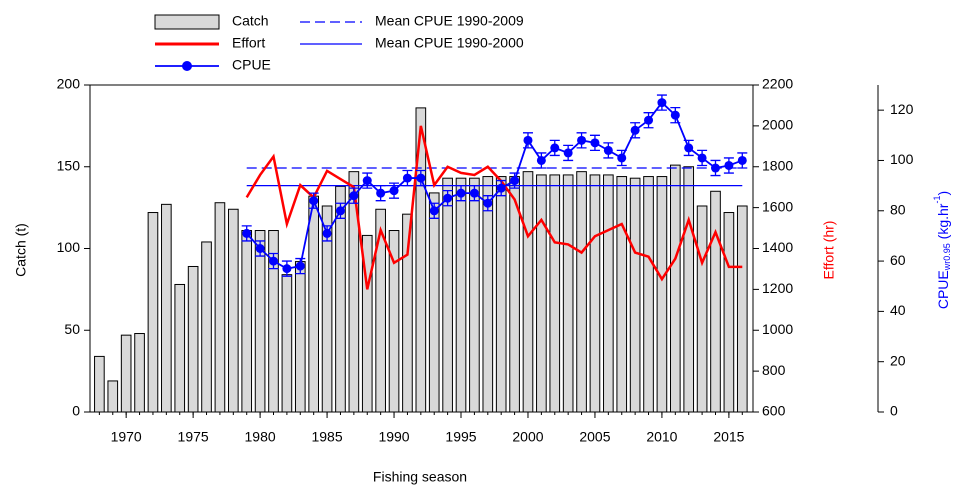 The image size is (962, 487). What do you see at coordinates (594, 437) in the screenshot?
I see `x-tick-label: 2005` at bounding box center [594, 437].